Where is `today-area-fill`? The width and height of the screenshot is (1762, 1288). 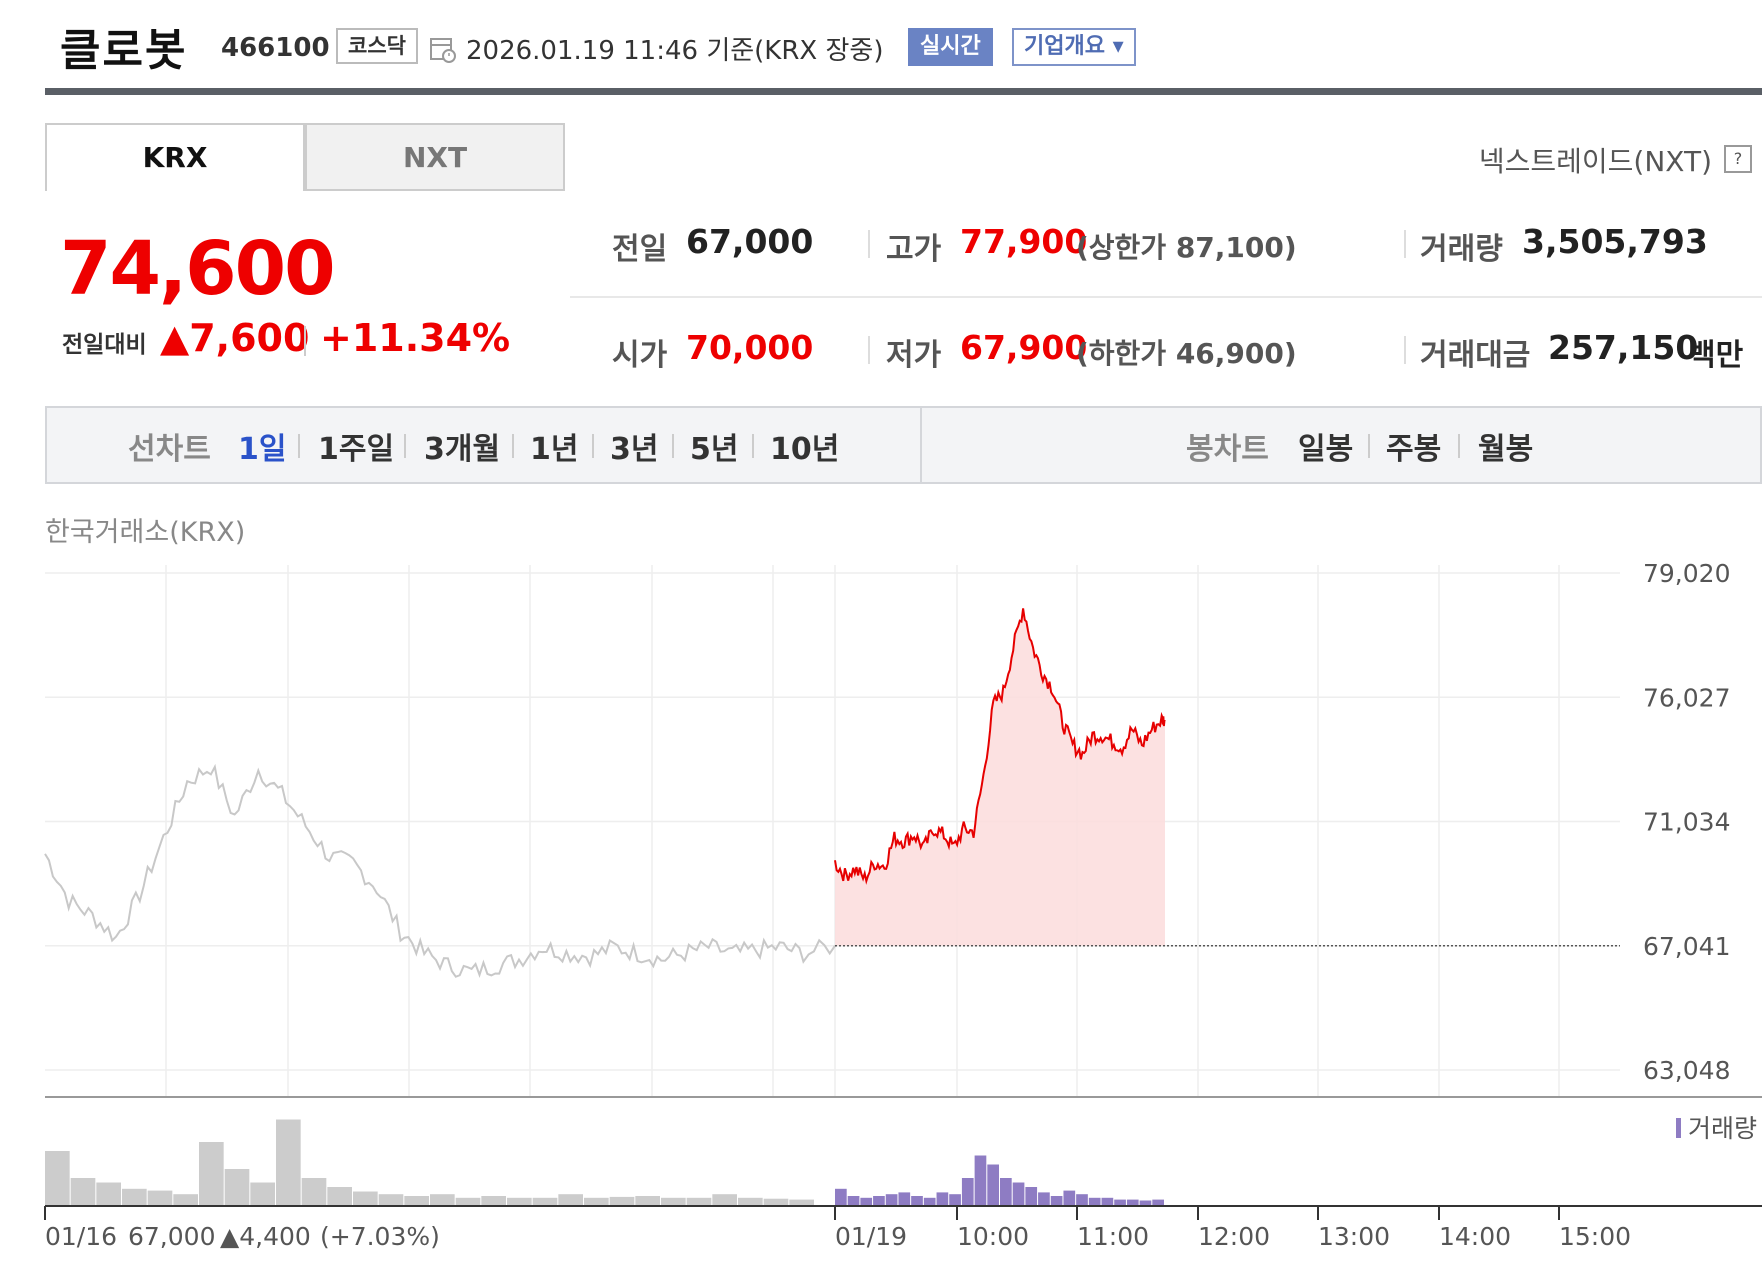 today-area-fill is located at coordinates (1000, 777).